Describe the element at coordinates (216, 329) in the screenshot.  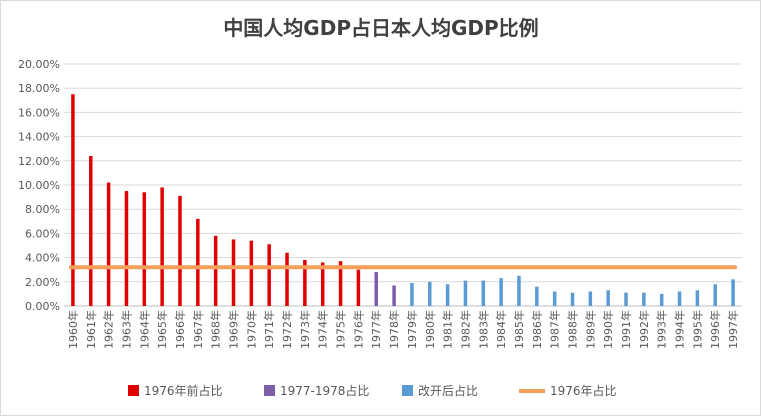
I see `x-tick-label: 1968年` at that location.